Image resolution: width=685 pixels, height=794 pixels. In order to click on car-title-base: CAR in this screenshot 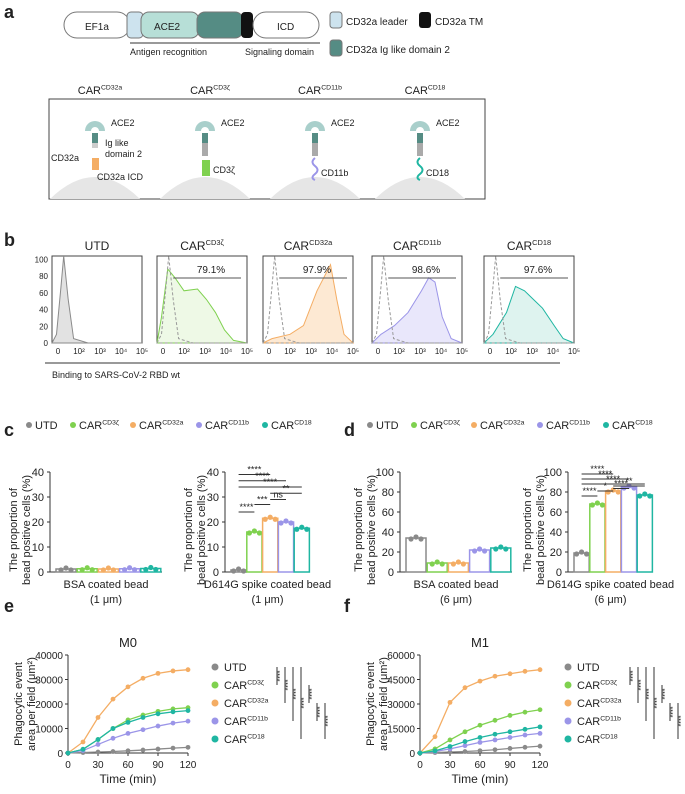, I will do `click(89, 91)`.